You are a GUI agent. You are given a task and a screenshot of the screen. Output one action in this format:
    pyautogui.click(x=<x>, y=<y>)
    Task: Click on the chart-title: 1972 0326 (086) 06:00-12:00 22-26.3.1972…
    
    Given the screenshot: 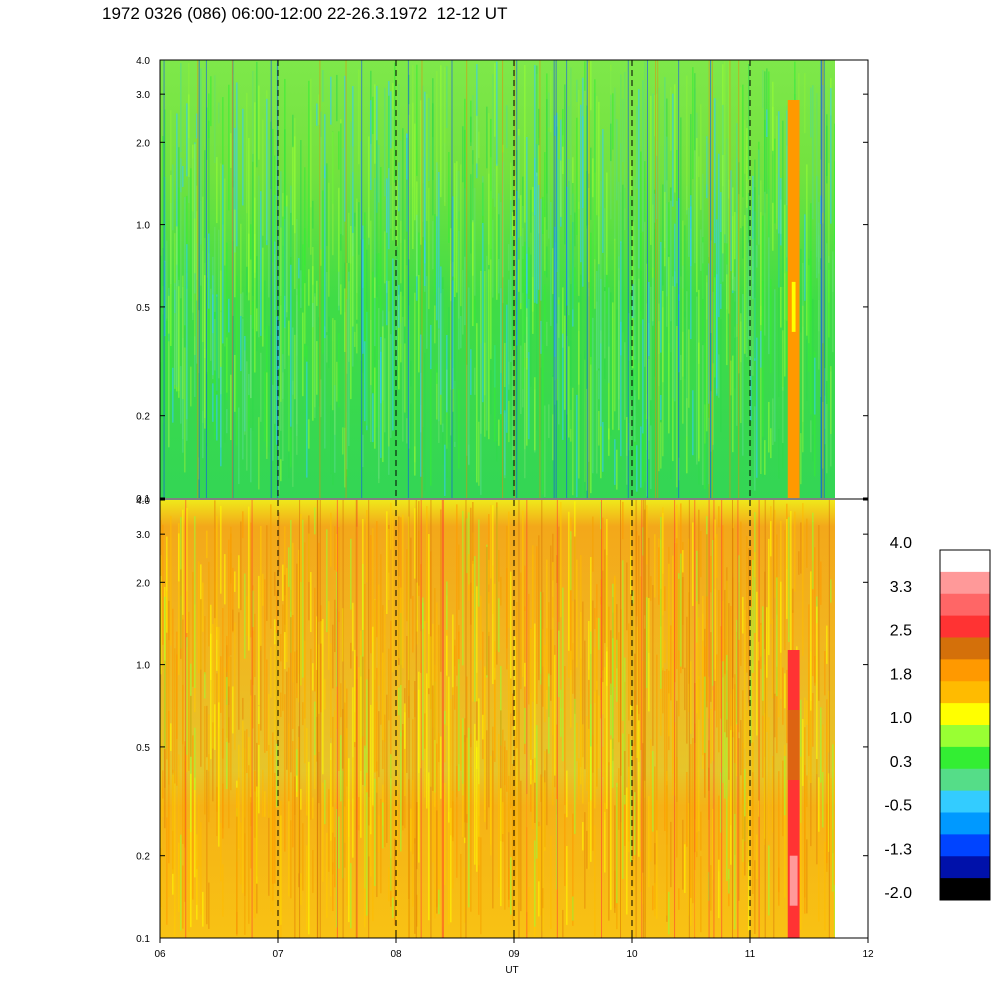 What is the action you would take?
    pyautogui.click(x=305, y=13)
    